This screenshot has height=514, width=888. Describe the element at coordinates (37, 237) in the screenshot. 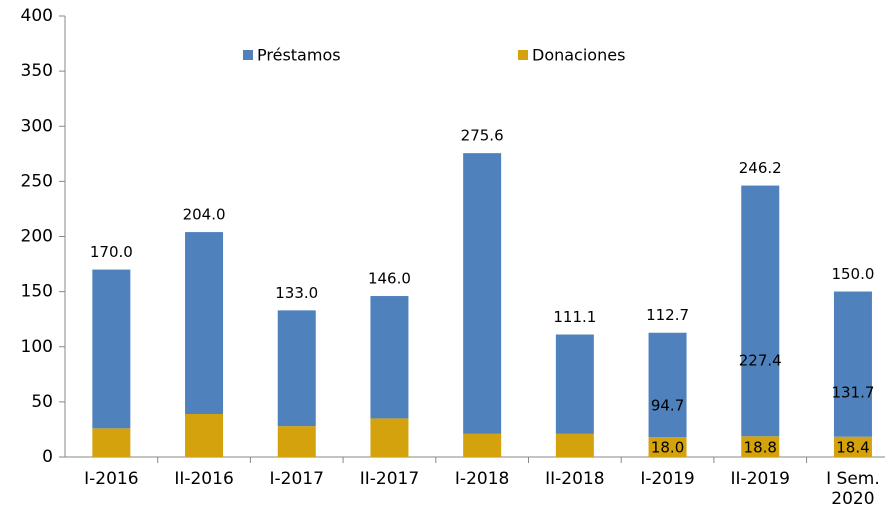

I see `y-tick-label: 200` at that location.